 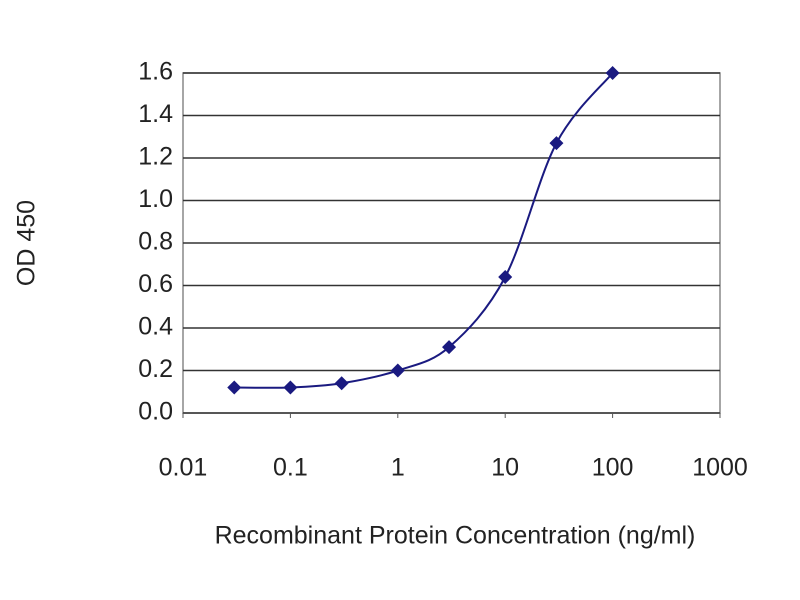 What do you see at coordinates (155, 369) in the screenshot?
I see `y-tick-label: 0.2` at bounding box center [155, 369].